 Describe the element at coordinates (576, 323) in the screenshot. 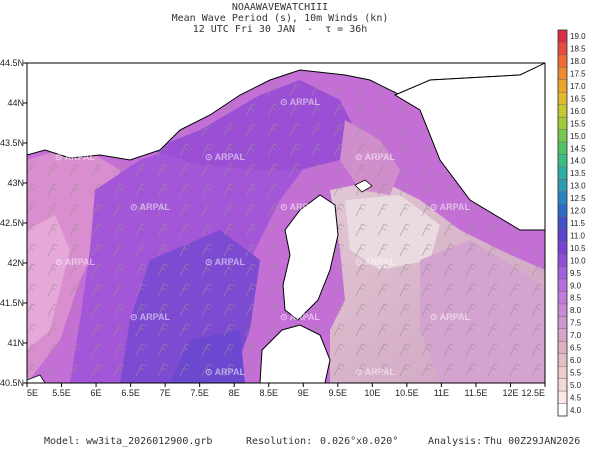

I see `colorbar-label: 7.5` at that location.